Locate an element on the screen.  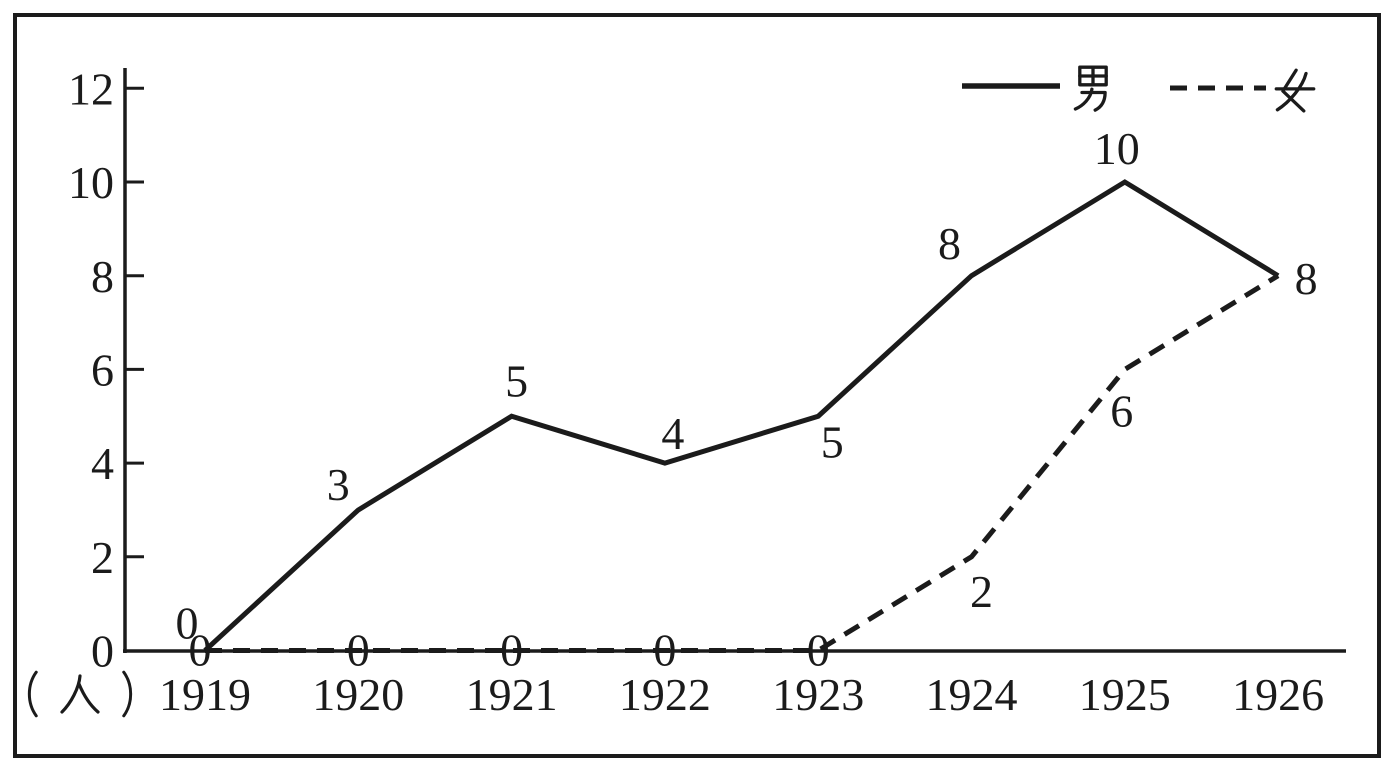
point-label-female-1923: 0 is located at coordinates (818, 650).